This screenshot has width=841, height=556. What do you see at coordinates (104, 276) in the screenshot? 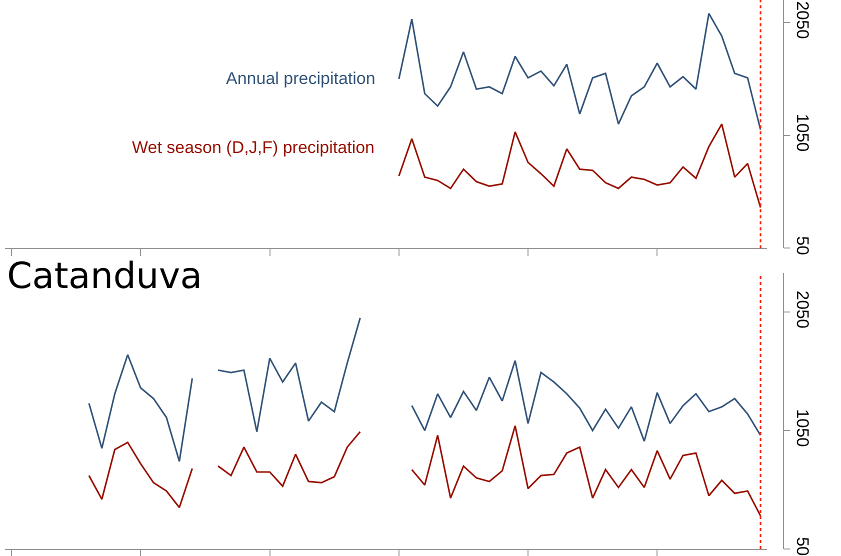
I see `chart-title: Catanduva` at bounding box center [104, 276].